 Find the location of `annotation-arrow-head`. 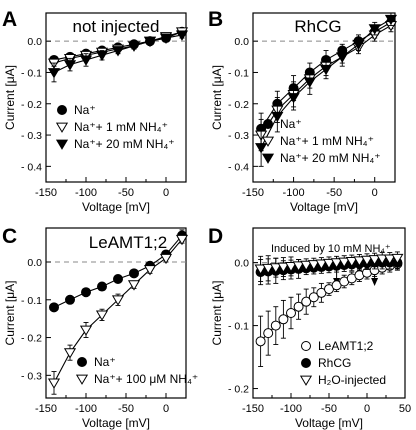

annotation-arrow-head is located at coordinates (375, 282).